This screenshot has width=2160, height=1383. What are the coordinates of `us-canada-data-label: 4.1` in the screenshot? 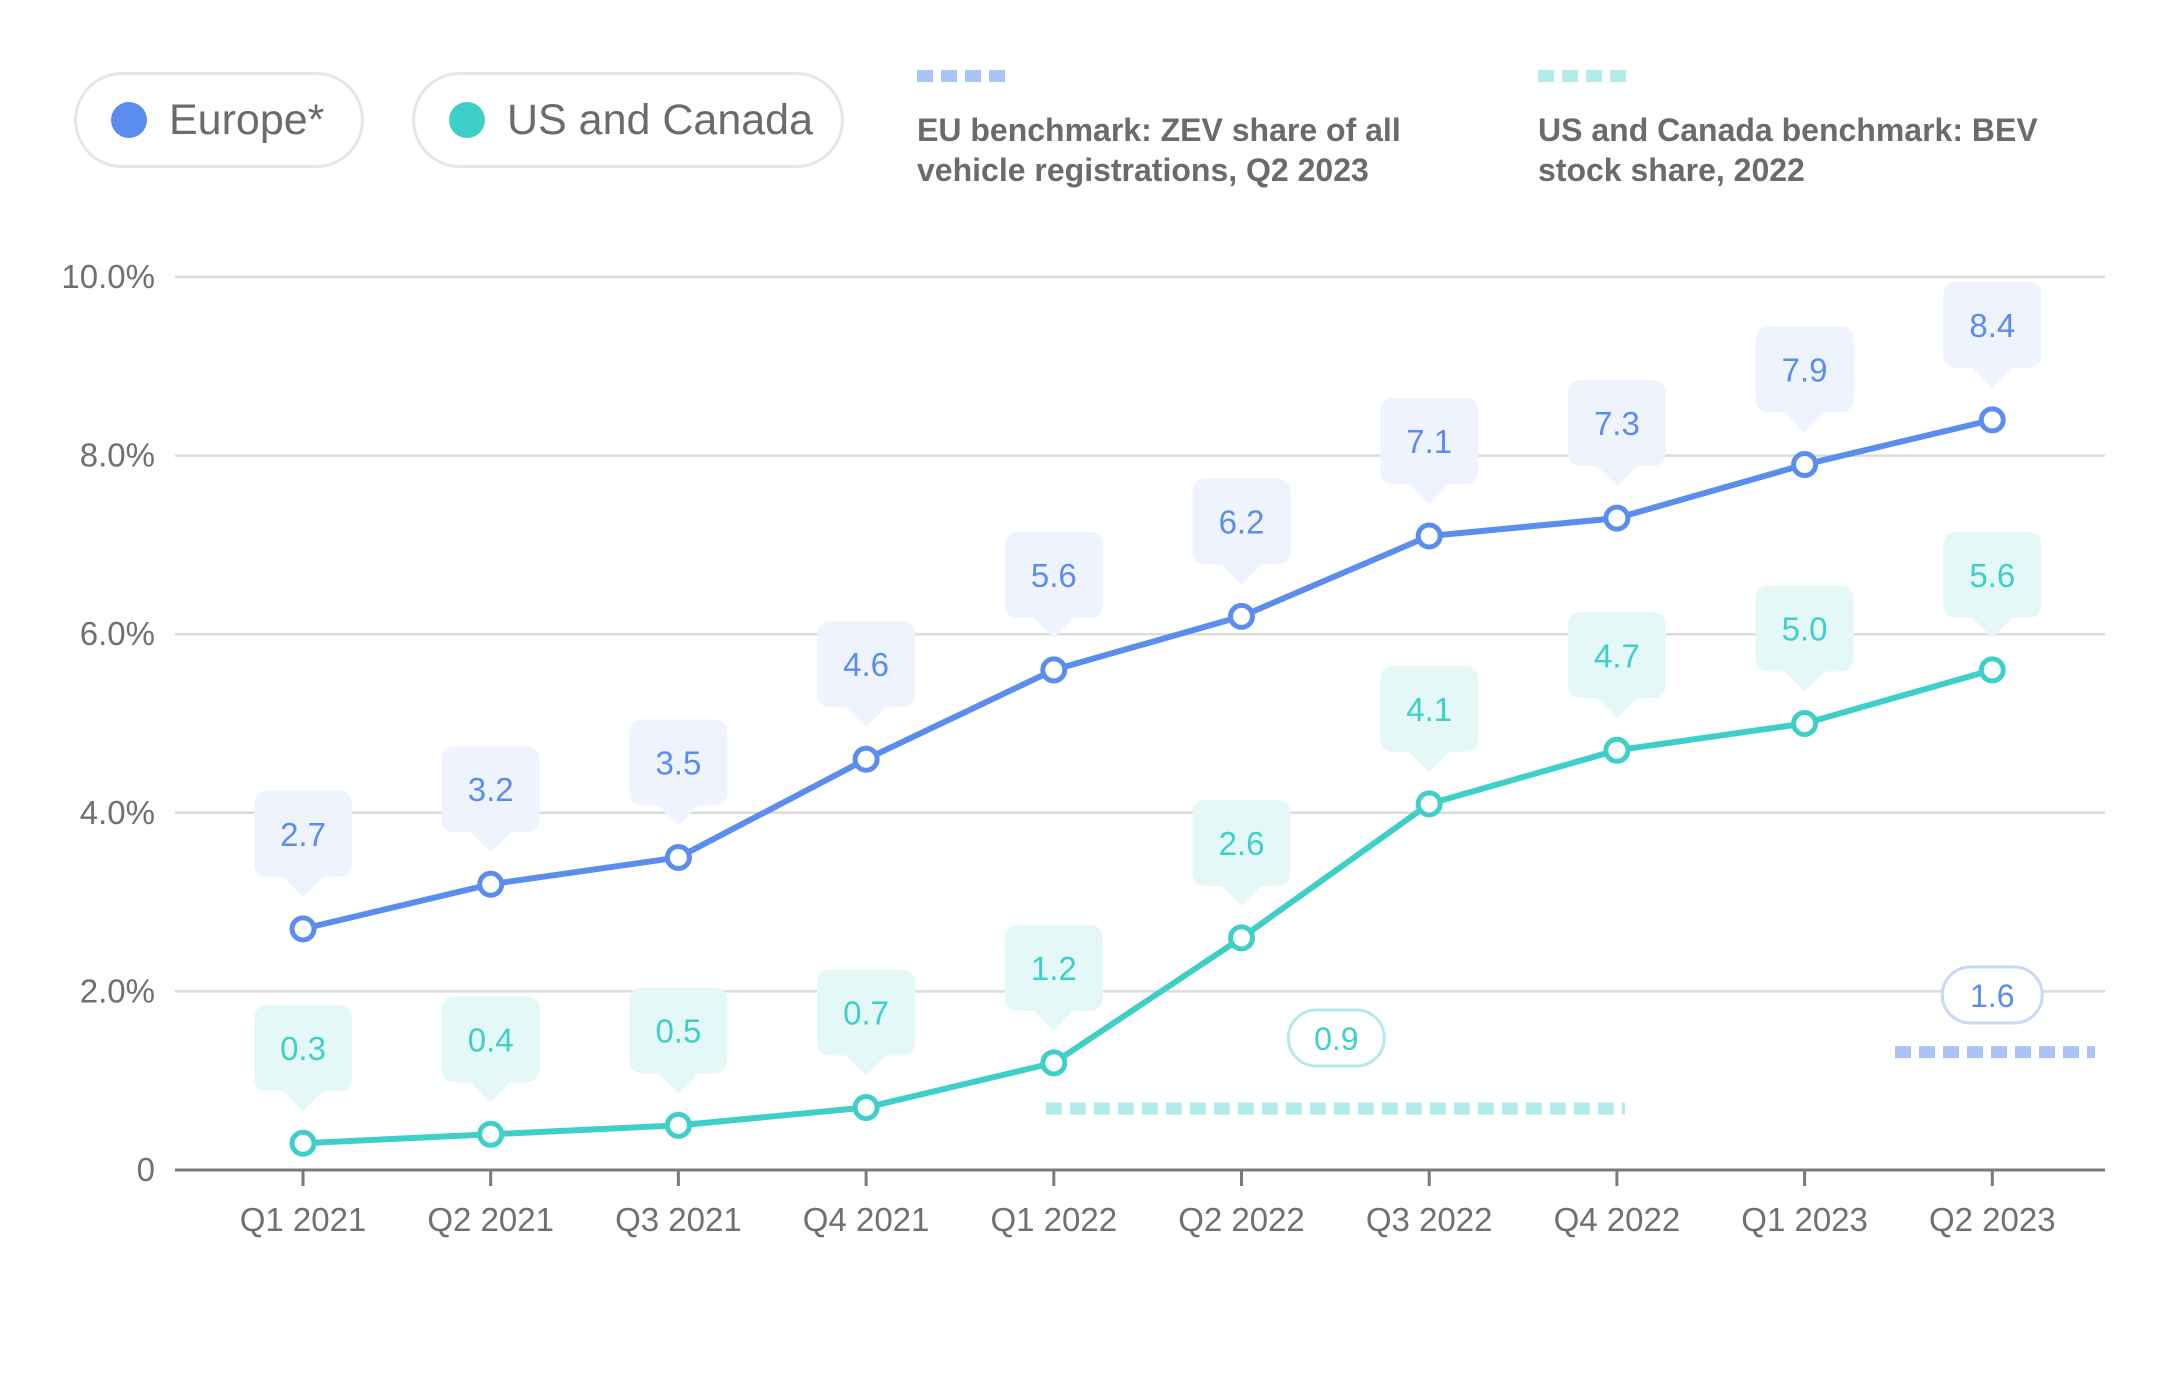 It's located at (1429, 709).